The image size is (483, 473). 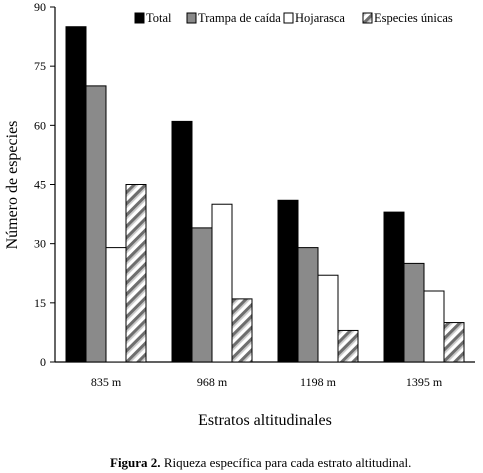 What do you see at coordinates (265, 420) in the screenshot?
I see `x-axis-label: Estratos altitudinales` at bounding box center [265, 420].